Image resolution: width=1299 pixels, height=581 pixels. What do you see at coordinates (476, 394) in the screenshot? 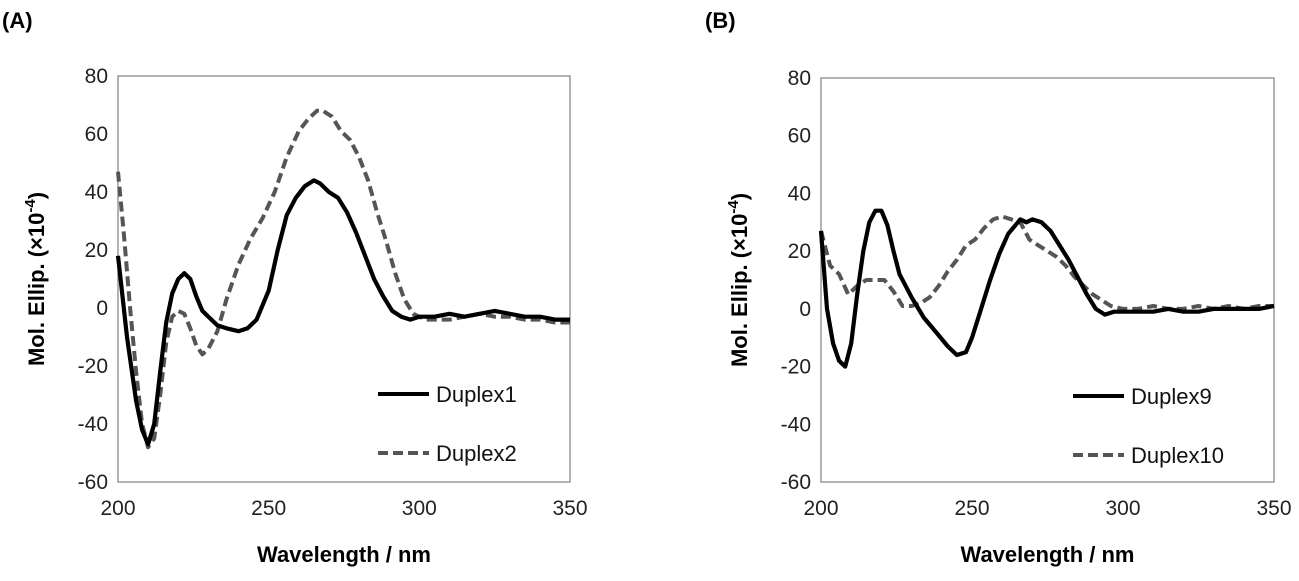
I see `legend-label-duplex1: Duplex1` at bounding box center [476, 394].